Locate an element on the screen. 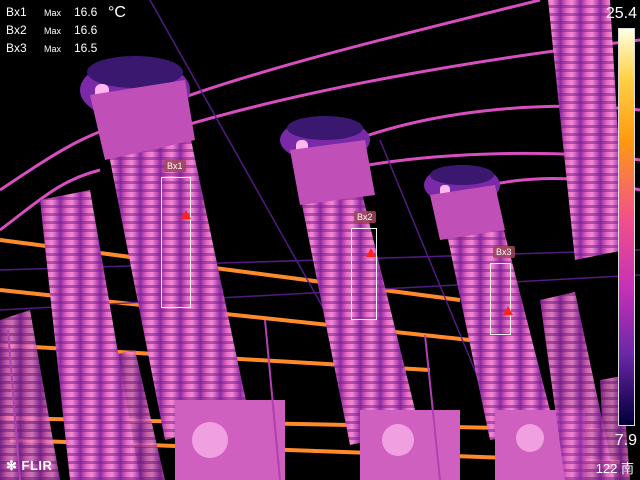  readout-label: Bx2 is located at coordinates (16, 30).